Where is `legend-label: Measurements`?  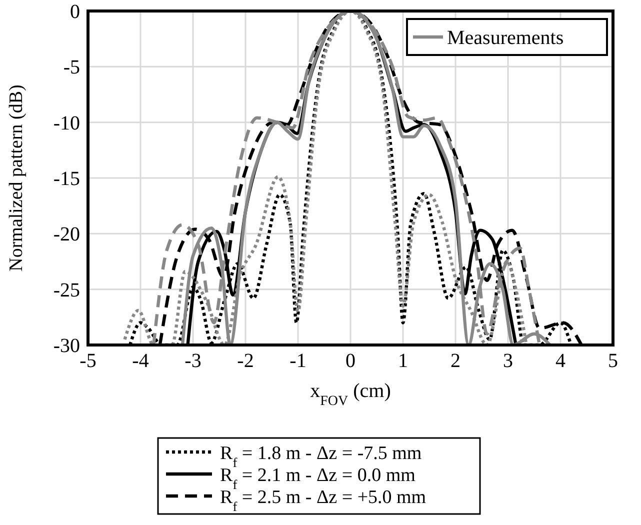
legend-label: Measurements is located at coordinates (505, 38).